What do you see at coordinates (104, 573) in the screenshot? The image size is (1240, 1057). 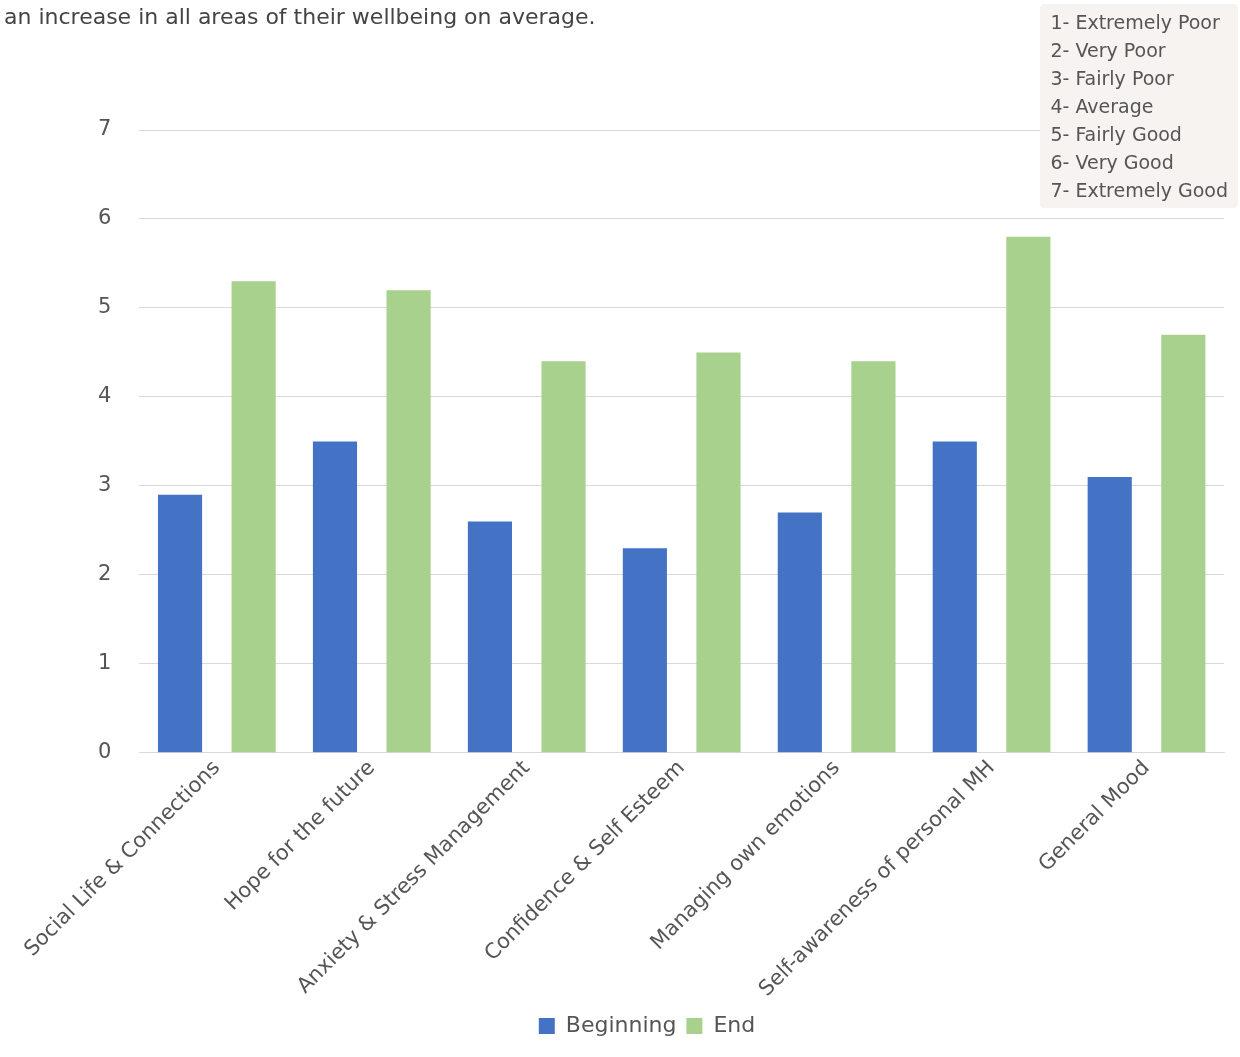 I see `y-tick-label: 2` at bounding box center [104, 573].